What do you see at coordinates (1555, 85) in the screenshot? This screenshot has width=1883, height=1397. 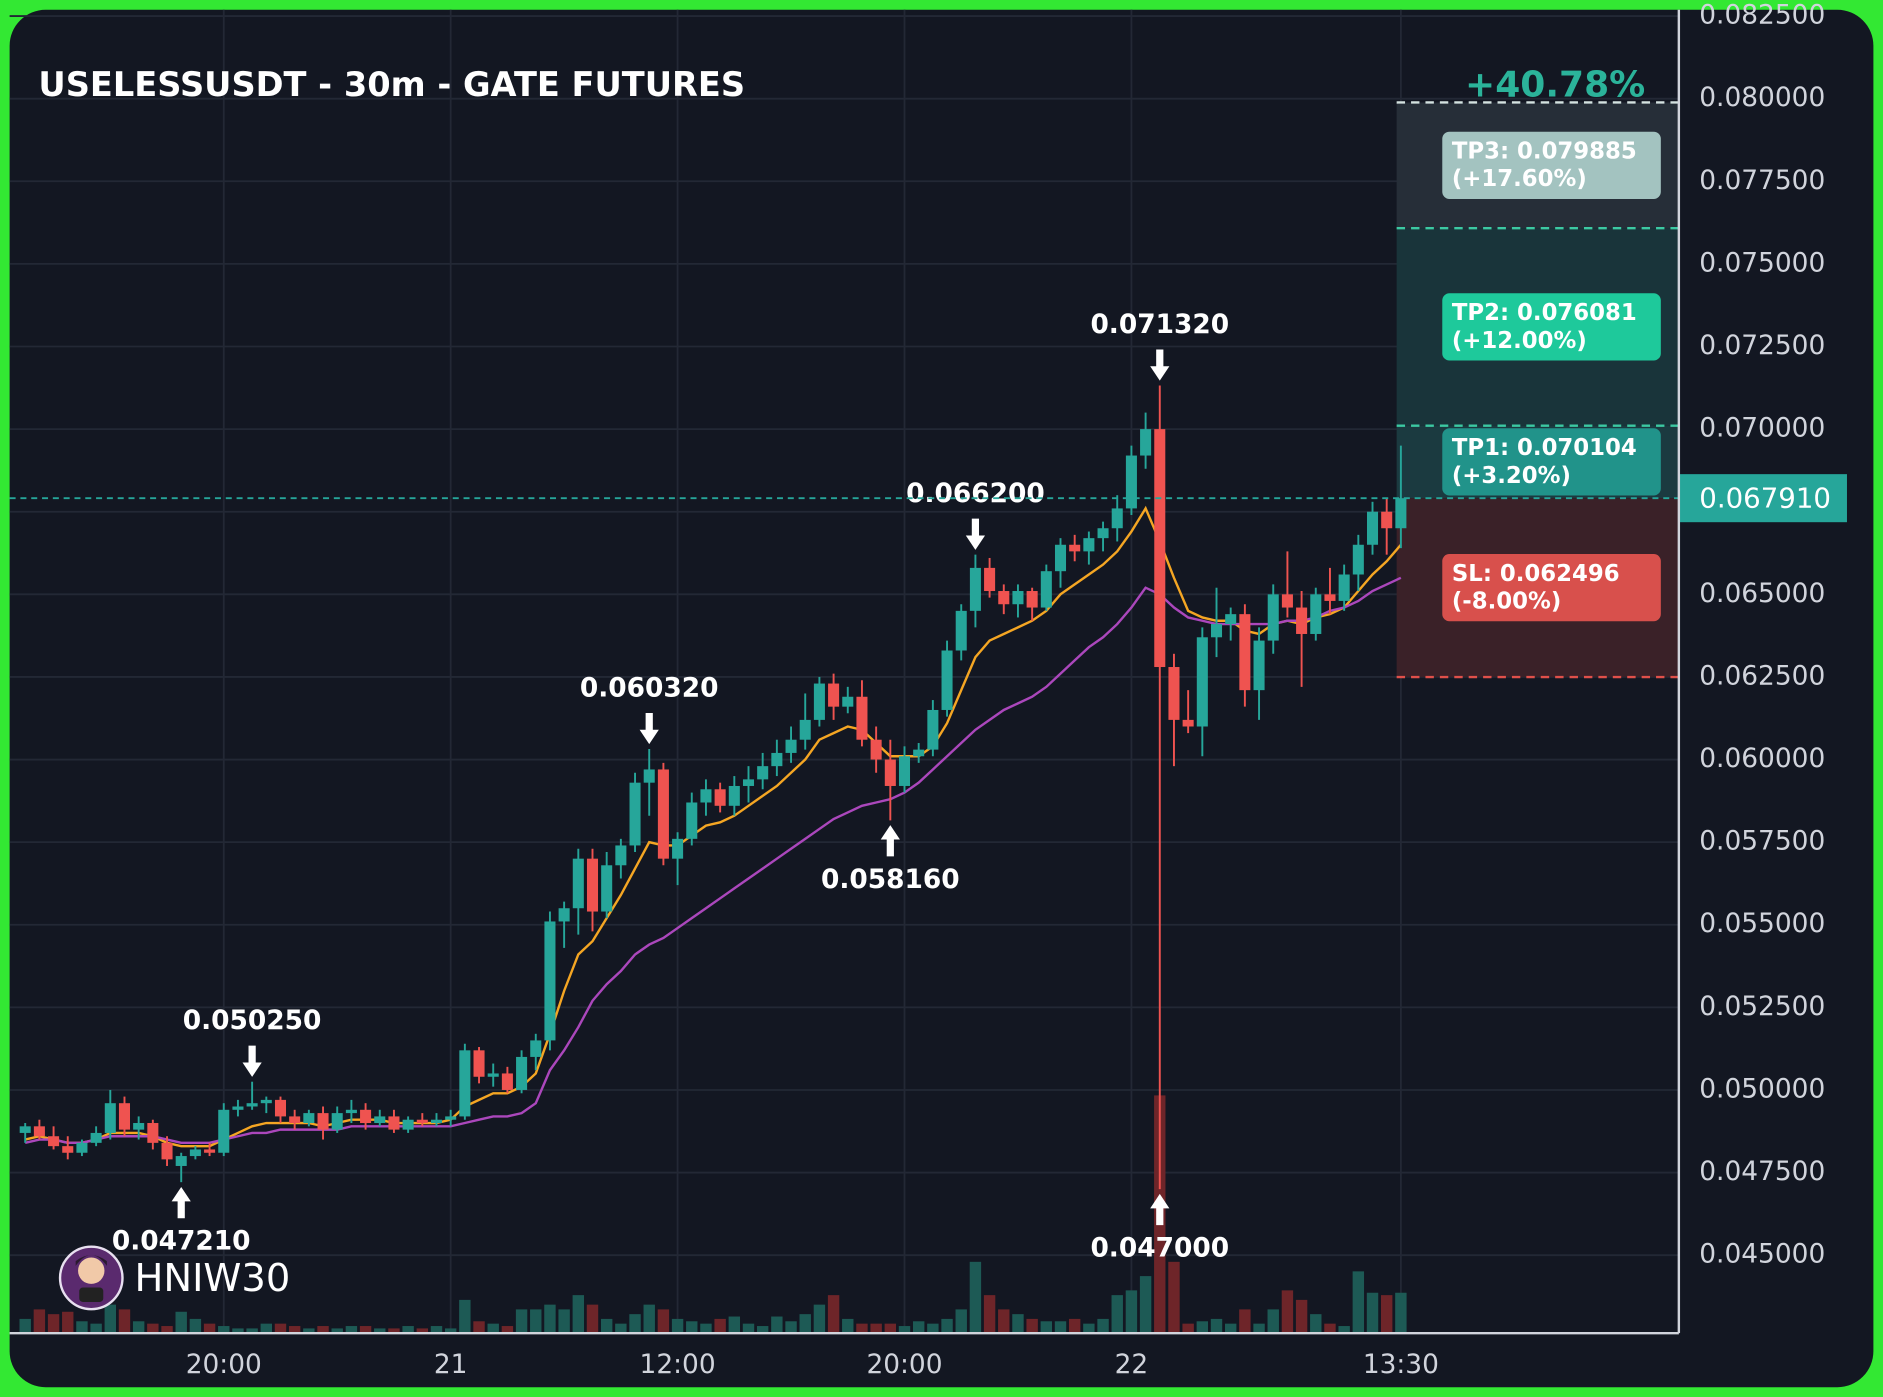 I see `gain-label: +40.78%` at bounding box center [1555, 85].